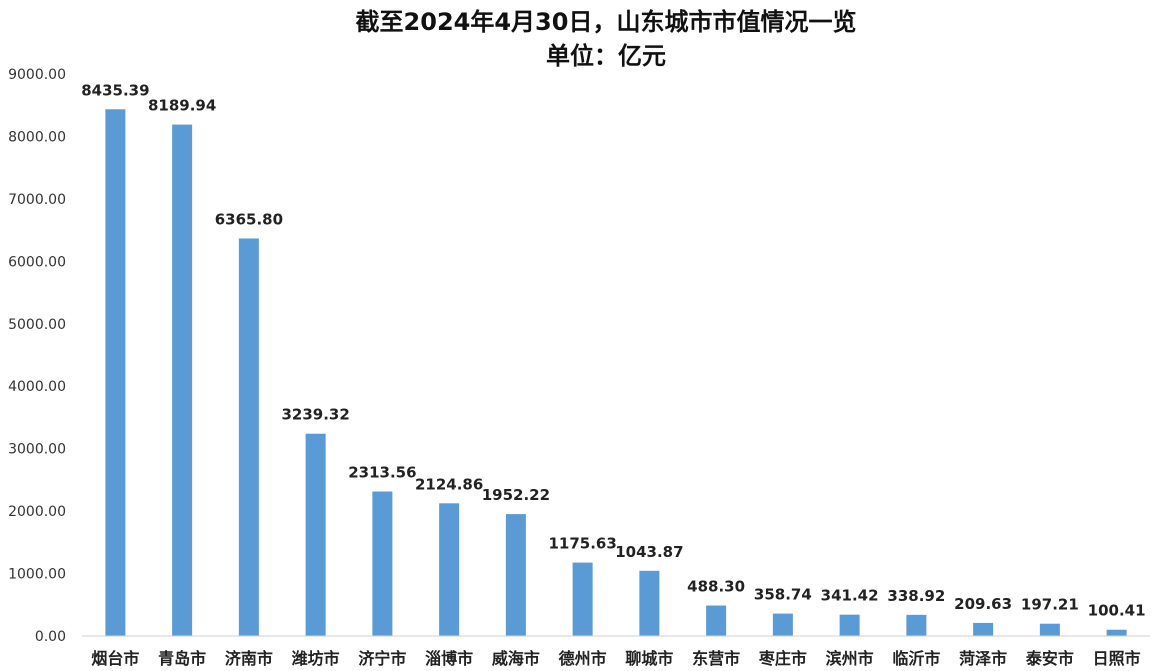 The image size is (1172, 671). What do you see at coordinates (115, 658) in the screenshot?
I see `x-tick-label: 烟台市` at bounding box center [115, 658].